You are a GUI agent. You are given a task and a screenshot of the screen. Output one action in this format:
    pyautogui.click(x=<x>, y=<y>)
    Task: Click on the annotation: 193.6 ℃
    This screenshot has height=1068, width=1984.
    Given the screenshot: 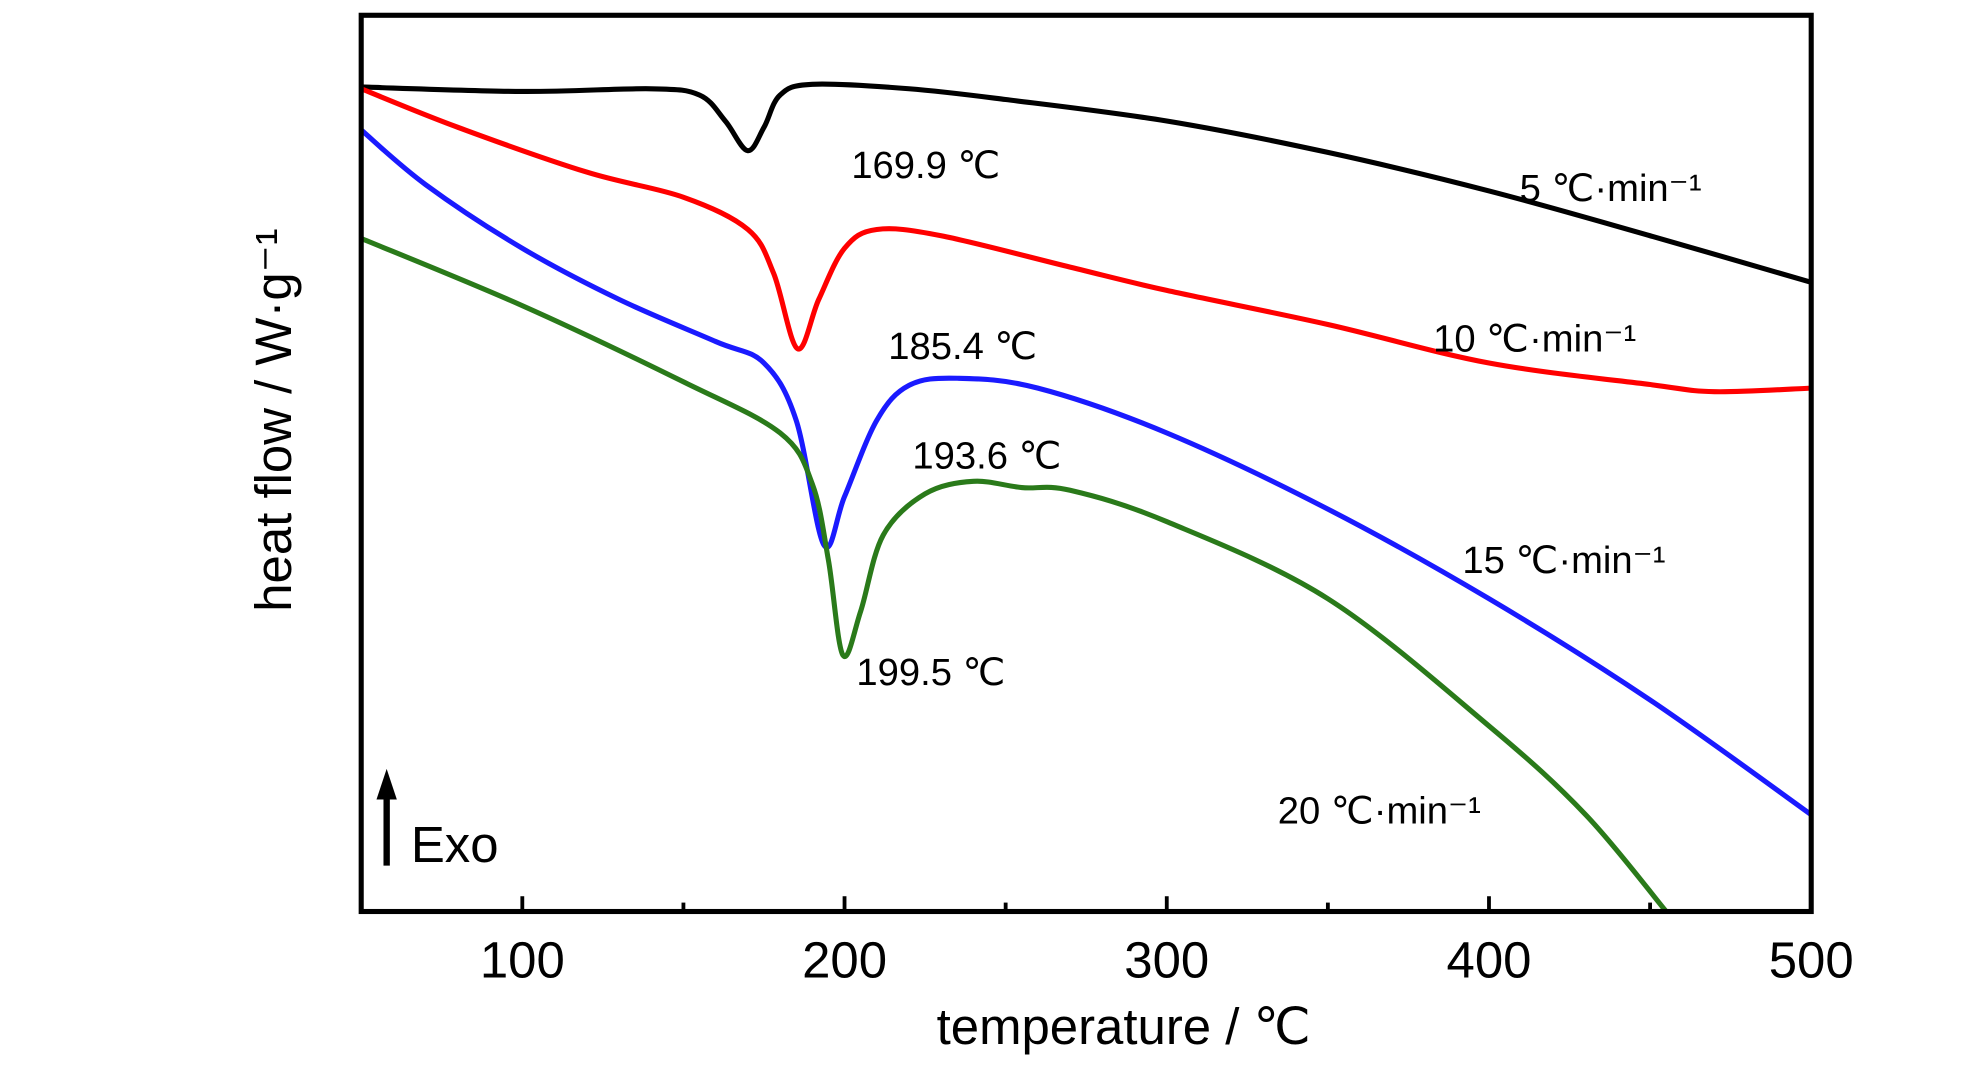 What is the action you would take?
    pyautogui.click(x=986, y=455)
    